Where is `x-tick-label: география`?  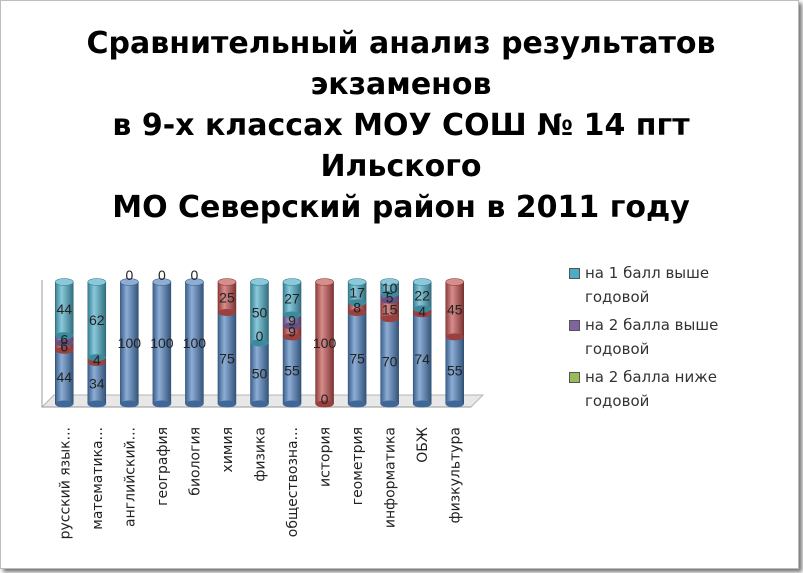 x-tick-label: география is located at coordinates (163, 466).